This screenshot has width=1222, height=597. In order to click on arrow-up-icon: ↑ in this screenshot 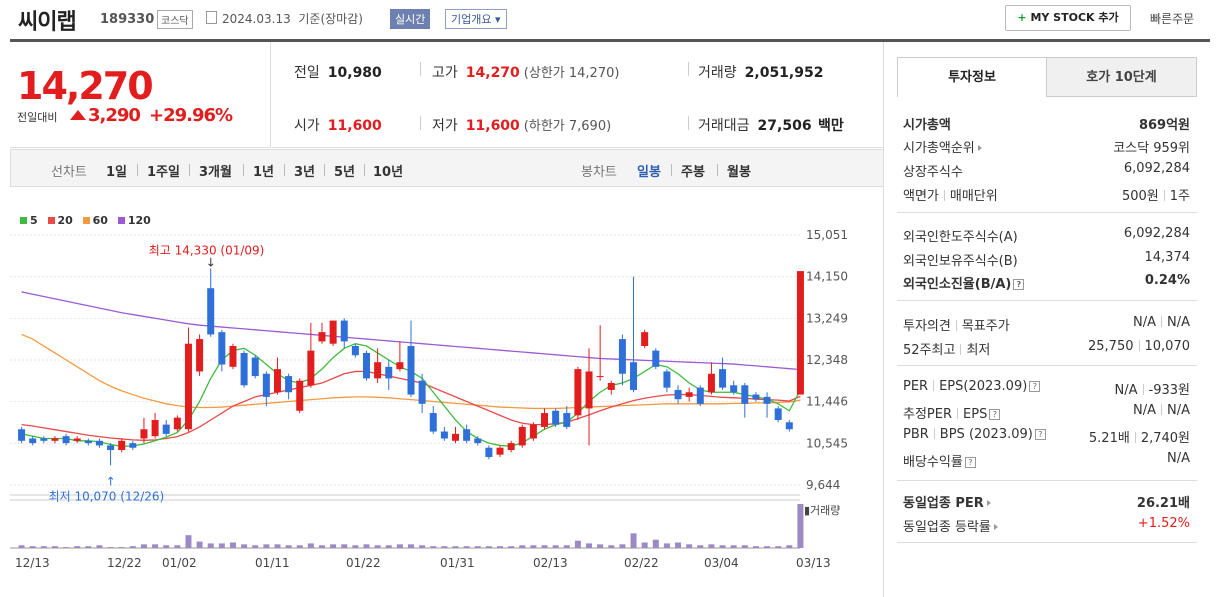, I will do `click(111, 481)`.